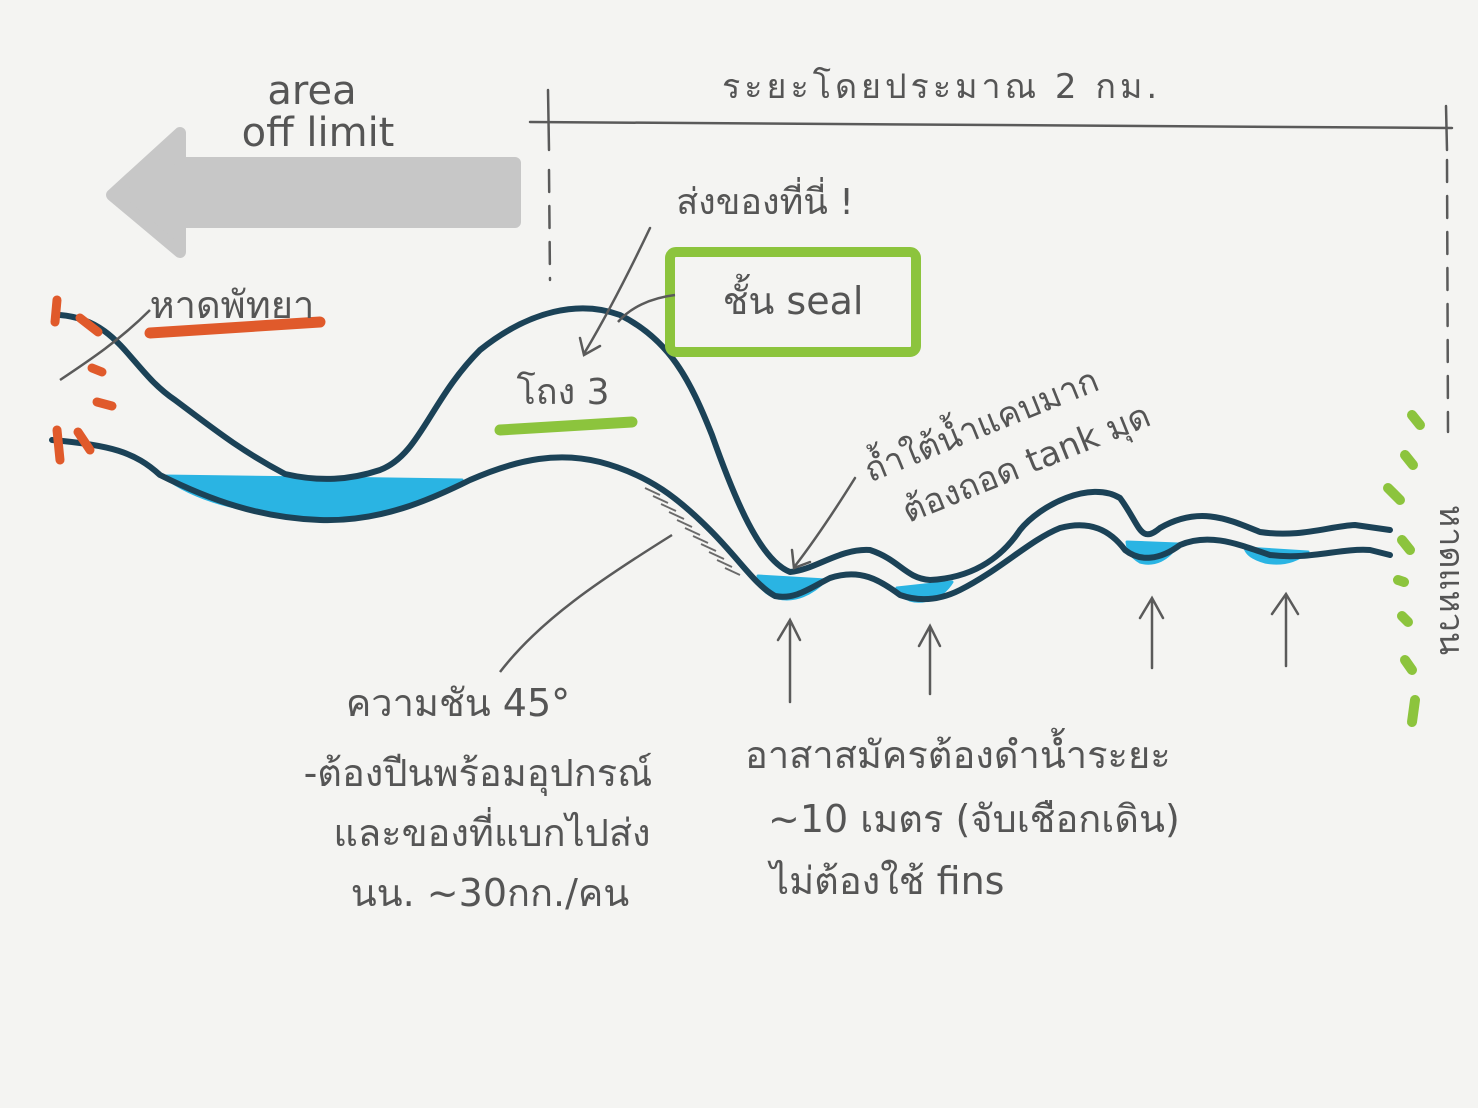 The width and height of the screenshot is (1478, 1108). I want to click on volunteer-note-line-3: ไม่ต้องใช้ fins, so click(885, 881).